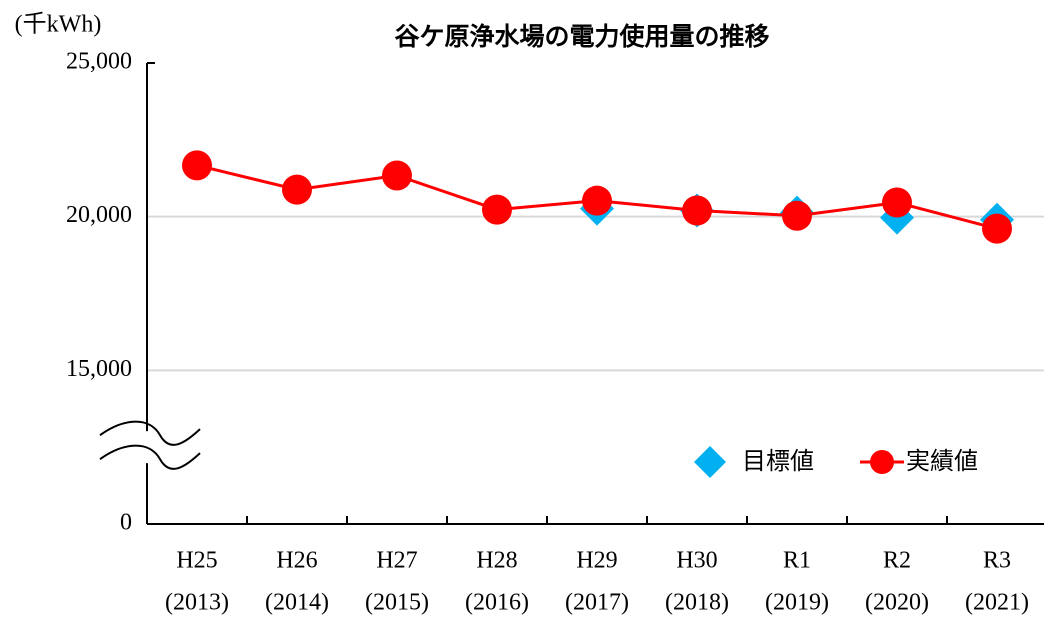 The width and height of the screenshot is (1044, 617). I want to click on x-tick-label: (2017), so click(597, 603).